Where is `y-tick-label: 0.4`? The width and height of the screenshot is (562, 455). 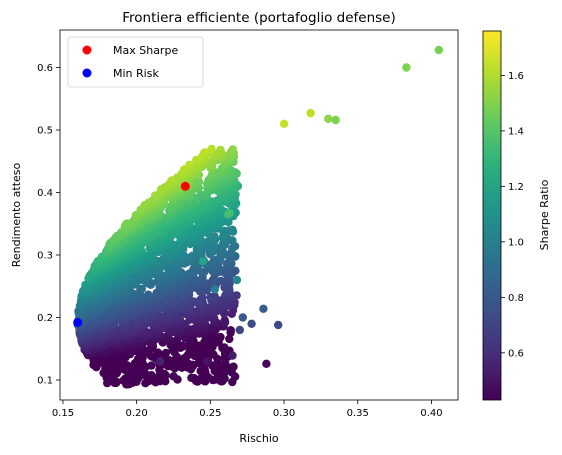
y-tick-label: 0.4 is located at coordinates (45, 193).